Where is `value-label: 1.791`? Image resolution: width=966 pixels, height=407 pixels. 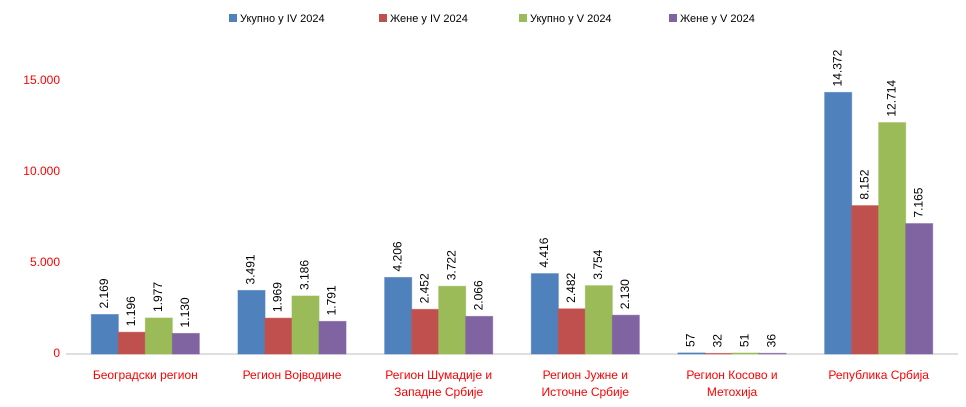 value-label: 1.791 is located at coordinates (332, 300).